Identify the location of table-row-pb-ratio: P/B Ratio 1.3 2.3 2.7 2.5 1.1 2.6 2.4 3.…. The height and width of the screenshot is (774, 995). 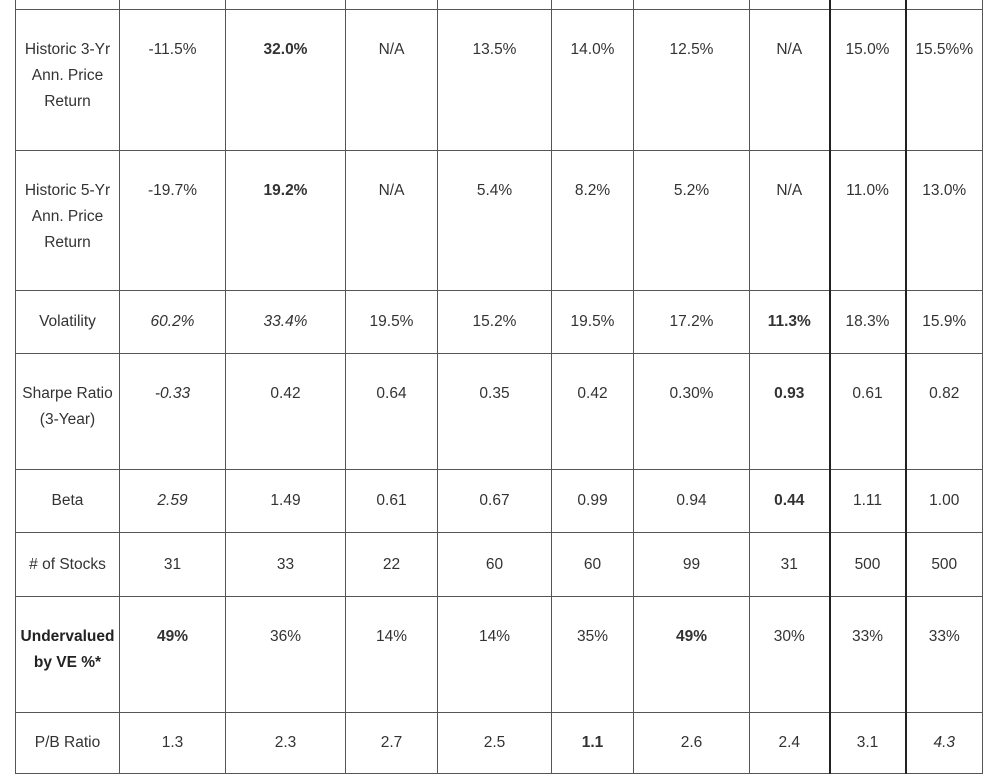
(499, 743).